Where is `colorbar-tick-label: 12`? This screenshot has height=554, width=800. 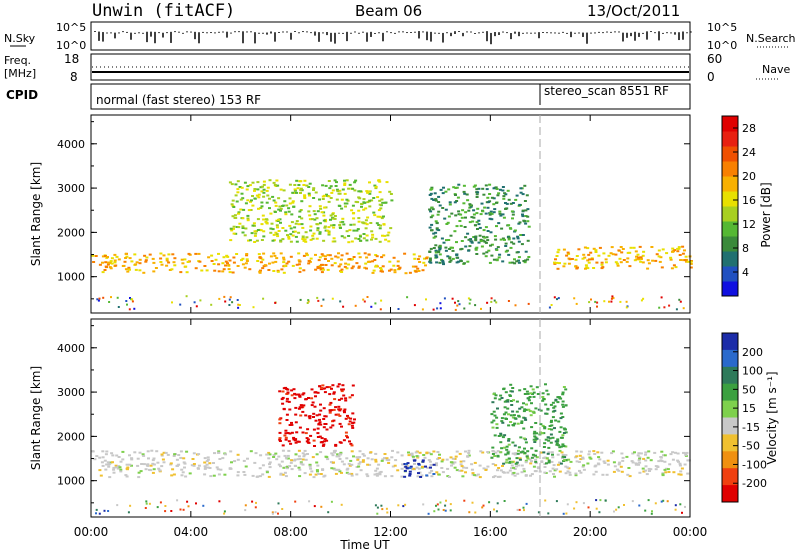 colorbar-tick-label: 12 is located at coordinates (749, 224).